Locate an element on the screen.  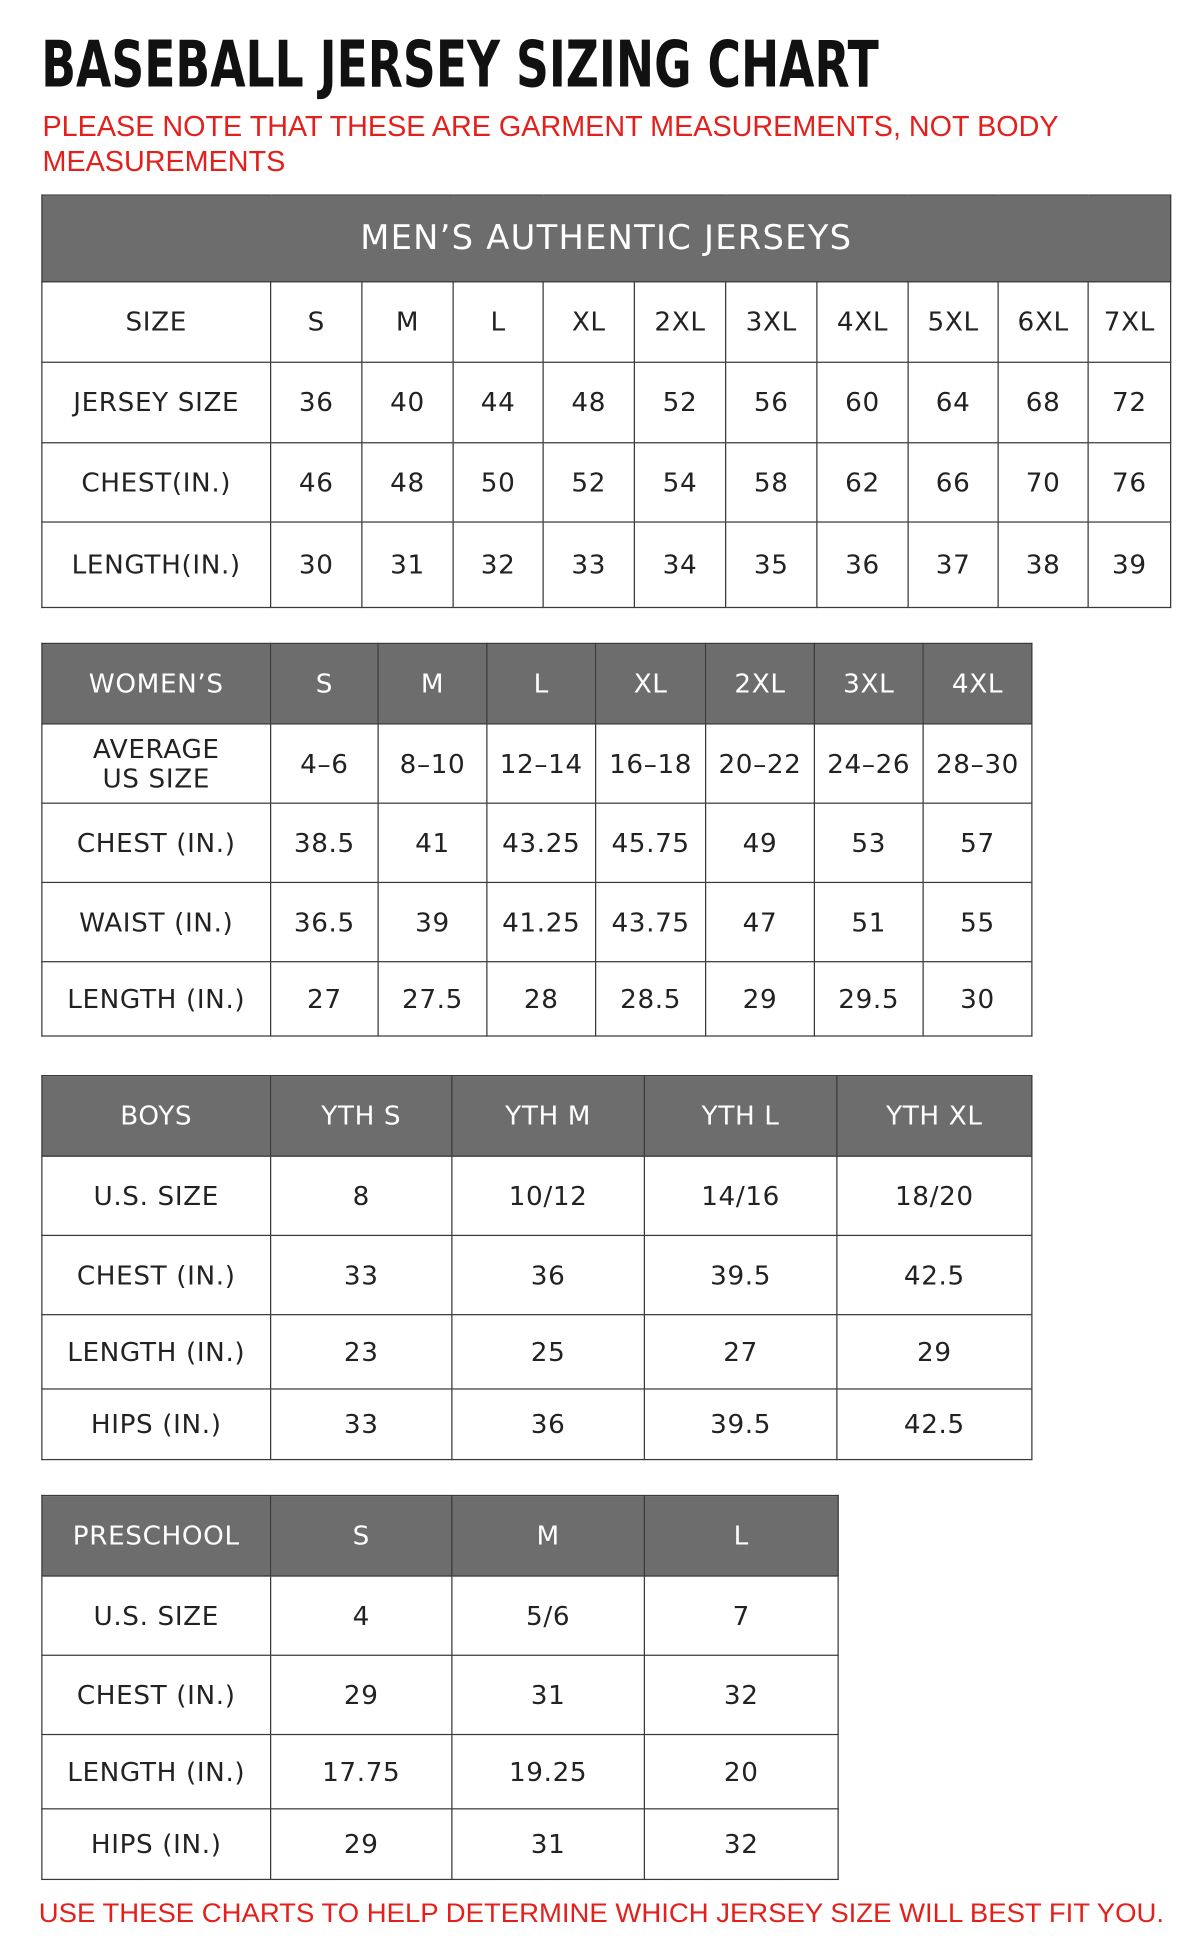
data-row: LENGTH (IN.) 17.75 19.25 20 is located at coordinates (440, 1771).